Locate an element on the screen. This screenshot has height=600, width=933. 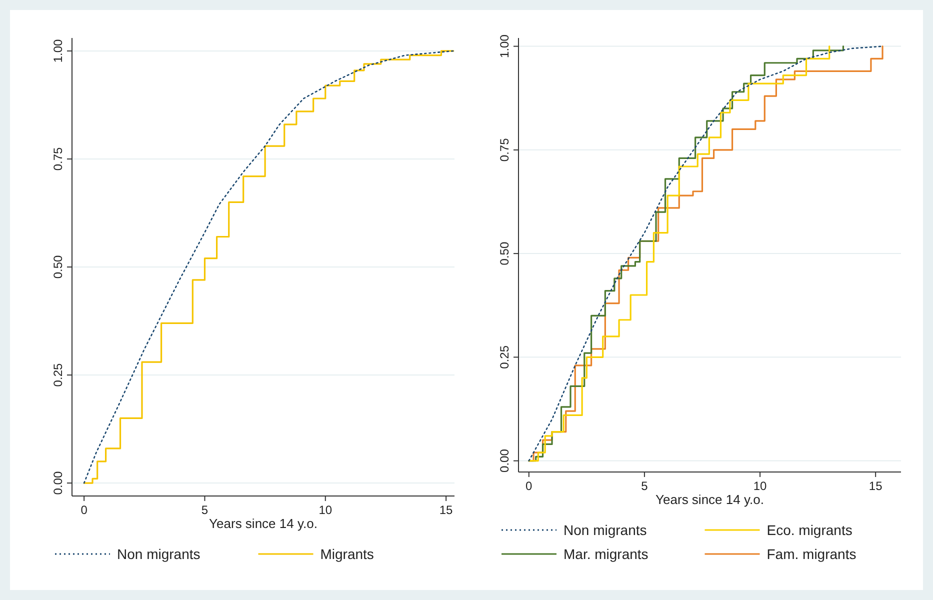
legend-label: Eco. migrants is located at coordinates (809, 530).